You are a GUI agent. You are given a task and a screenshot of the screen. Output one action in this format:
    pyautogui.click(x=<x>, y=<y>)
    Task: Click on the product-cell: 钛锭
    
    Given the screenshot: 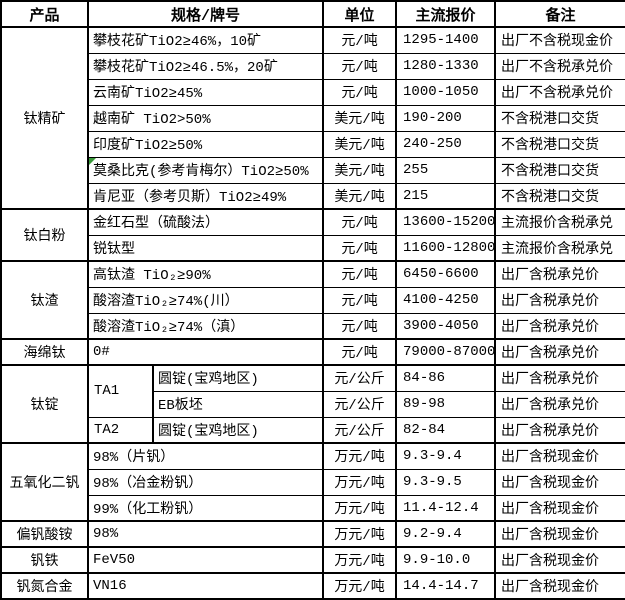 What is the action you would take?
    pyautogui.click(x=44, y=404)
    